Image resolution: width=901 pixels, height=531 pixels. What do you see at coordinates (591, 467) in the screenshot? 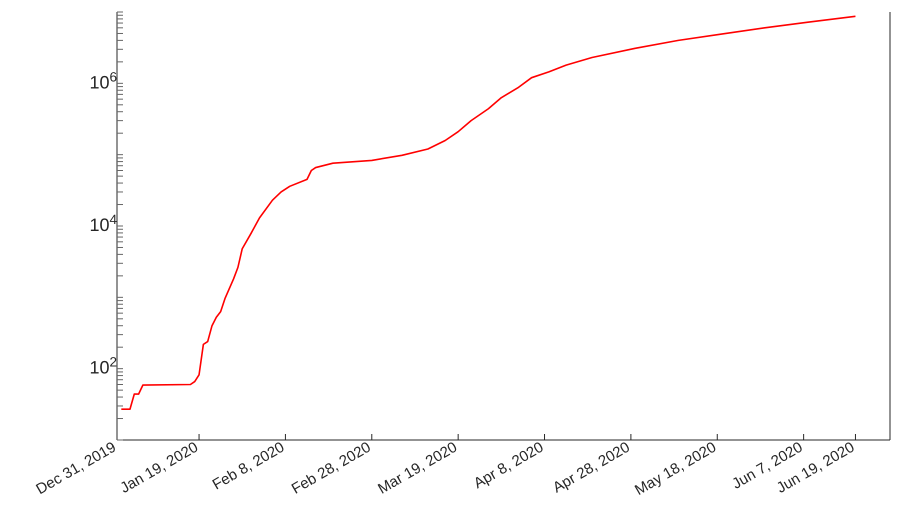
I see `x-tick-label: Apr 28, 2020` at bounding box center [591, 467].